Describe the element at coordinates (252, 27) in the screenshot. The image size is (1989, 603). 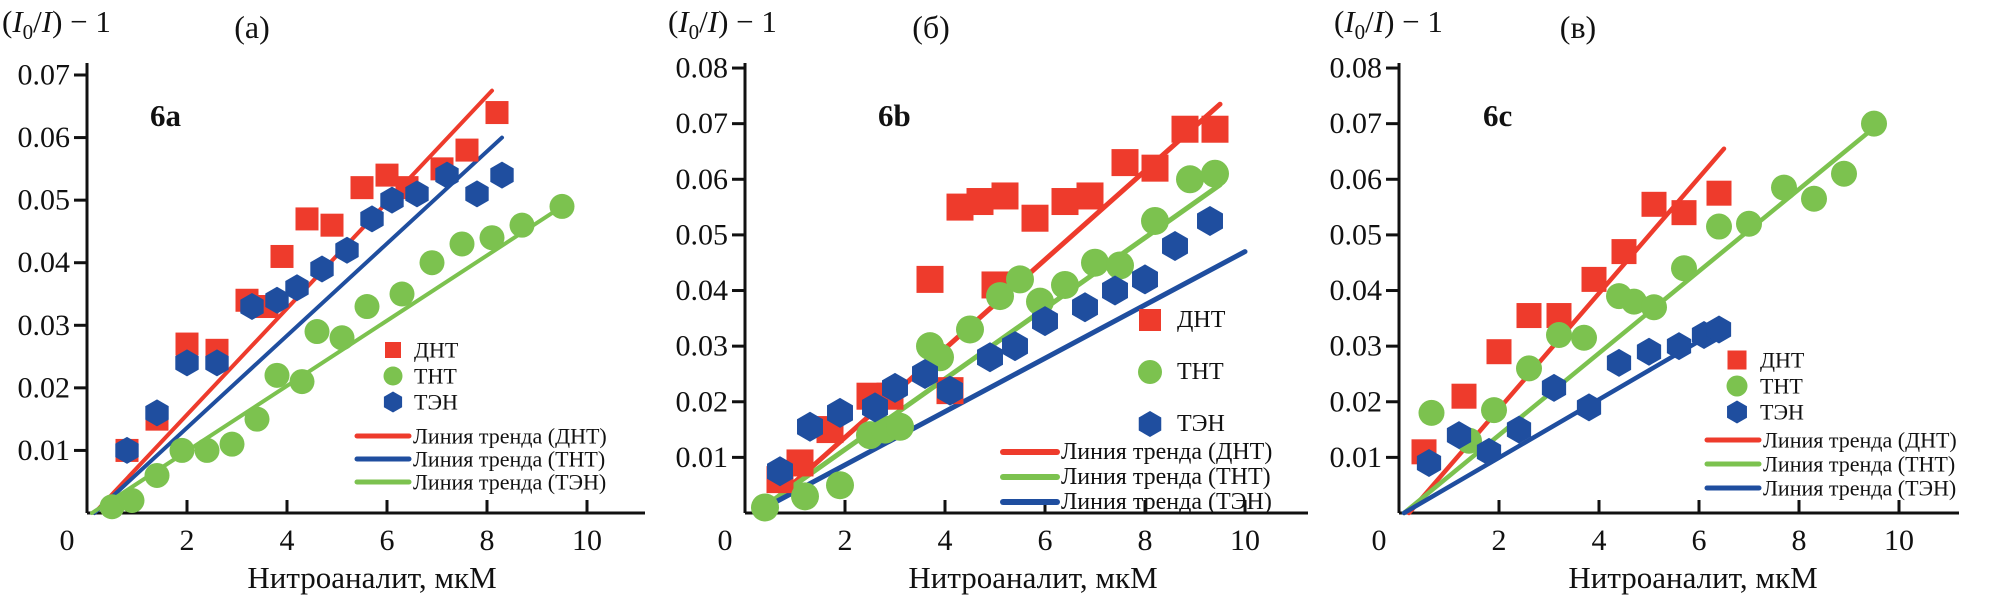
I see `panel-label: (а)` at that location.